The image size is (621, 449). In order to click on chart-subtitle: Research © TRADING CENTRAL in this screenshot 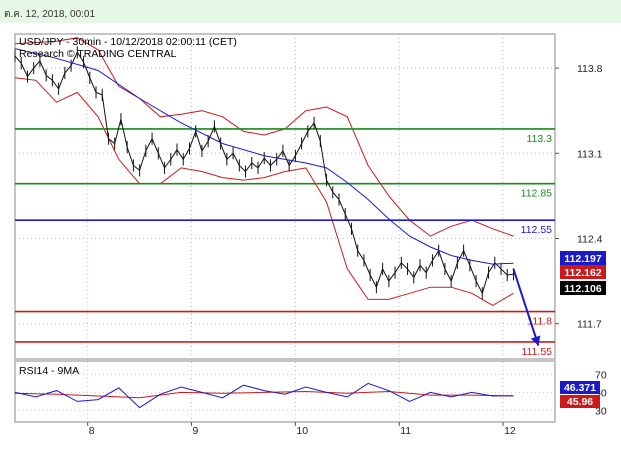, I will do `click(98, 54)`.